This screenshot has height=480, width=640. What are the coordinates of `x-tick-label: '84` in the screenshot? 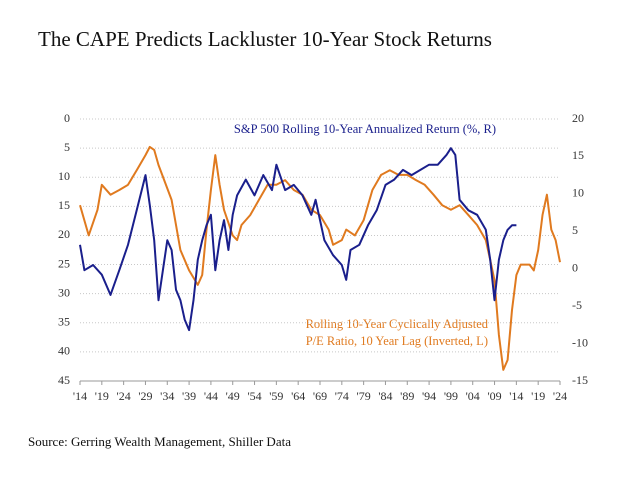 It's located at (385, 396).